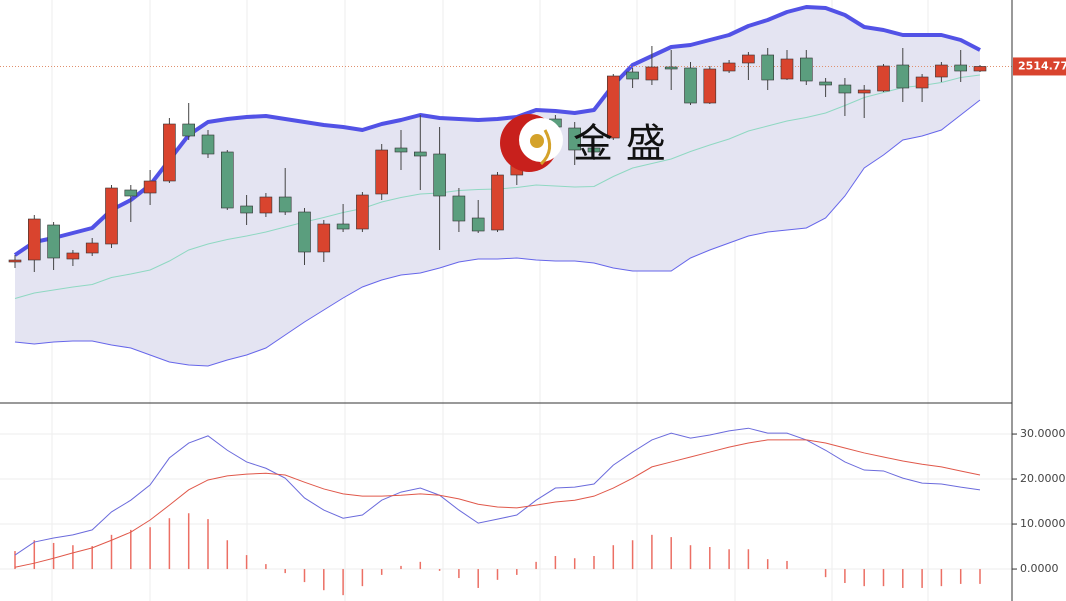 The height and width of the screenshot is (601, 1066). I want to click on logo-ball, so click(537, 141).